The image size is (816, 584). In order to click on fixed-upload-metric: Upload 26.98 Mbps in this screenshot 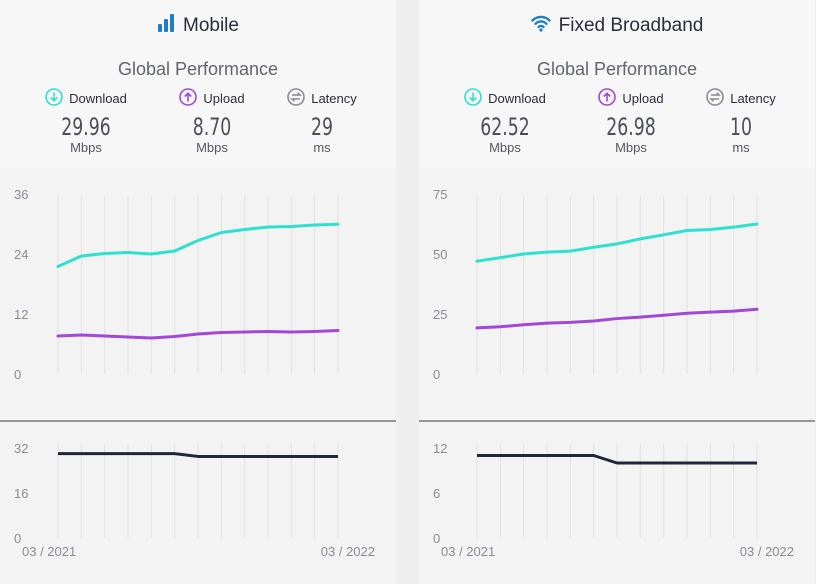, I will do `click(631, 121)`.